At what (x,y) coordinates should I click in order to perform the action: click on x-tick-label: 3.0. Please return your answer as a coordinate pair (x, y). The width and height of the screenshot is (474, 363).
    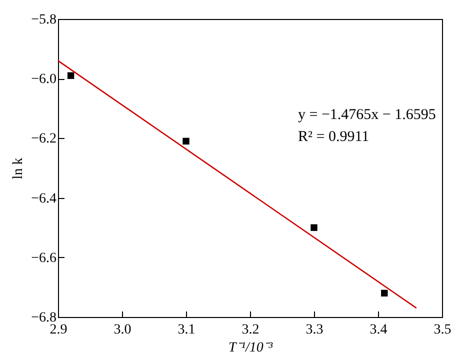
    Looking at the image, I should click on (123, 330).